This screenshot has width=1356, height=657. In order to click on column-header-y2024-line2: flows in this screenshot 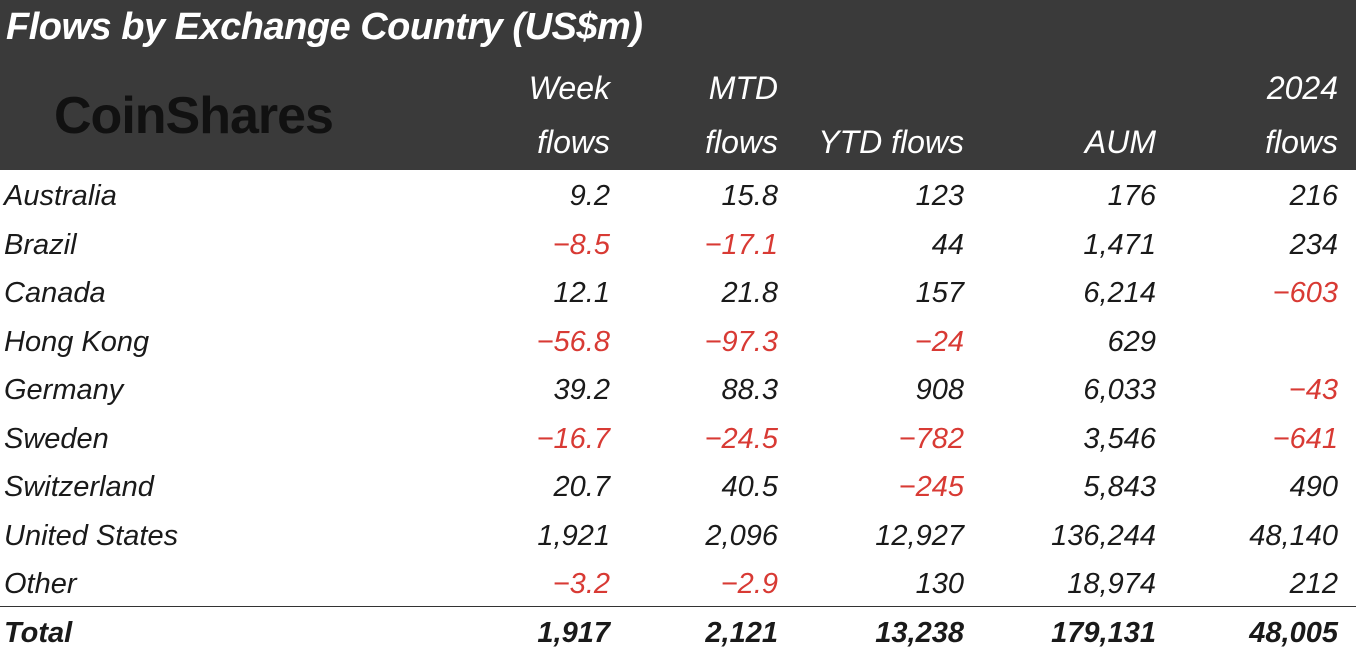, I will do `click(1301, 142)`.